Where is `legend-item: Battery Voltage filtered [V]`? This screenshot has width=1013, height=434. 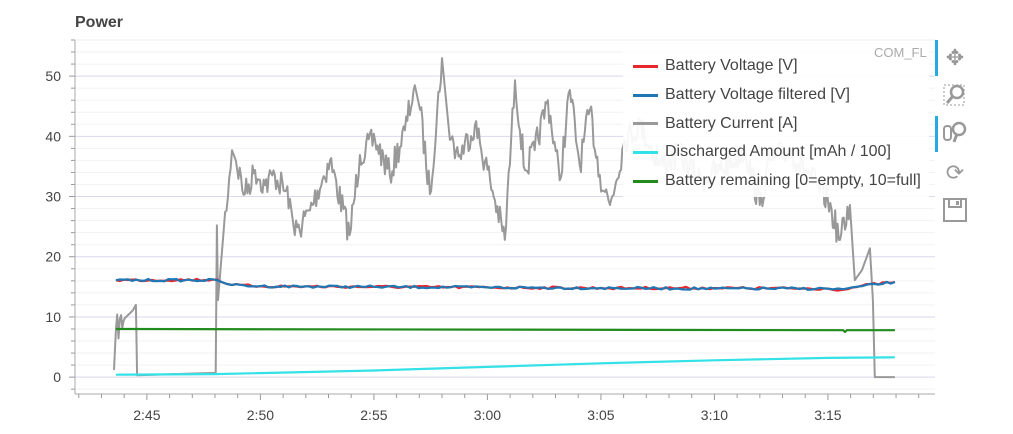
legend-item: Battery Voltage filtered [V] is located at coordinates (776, 95).